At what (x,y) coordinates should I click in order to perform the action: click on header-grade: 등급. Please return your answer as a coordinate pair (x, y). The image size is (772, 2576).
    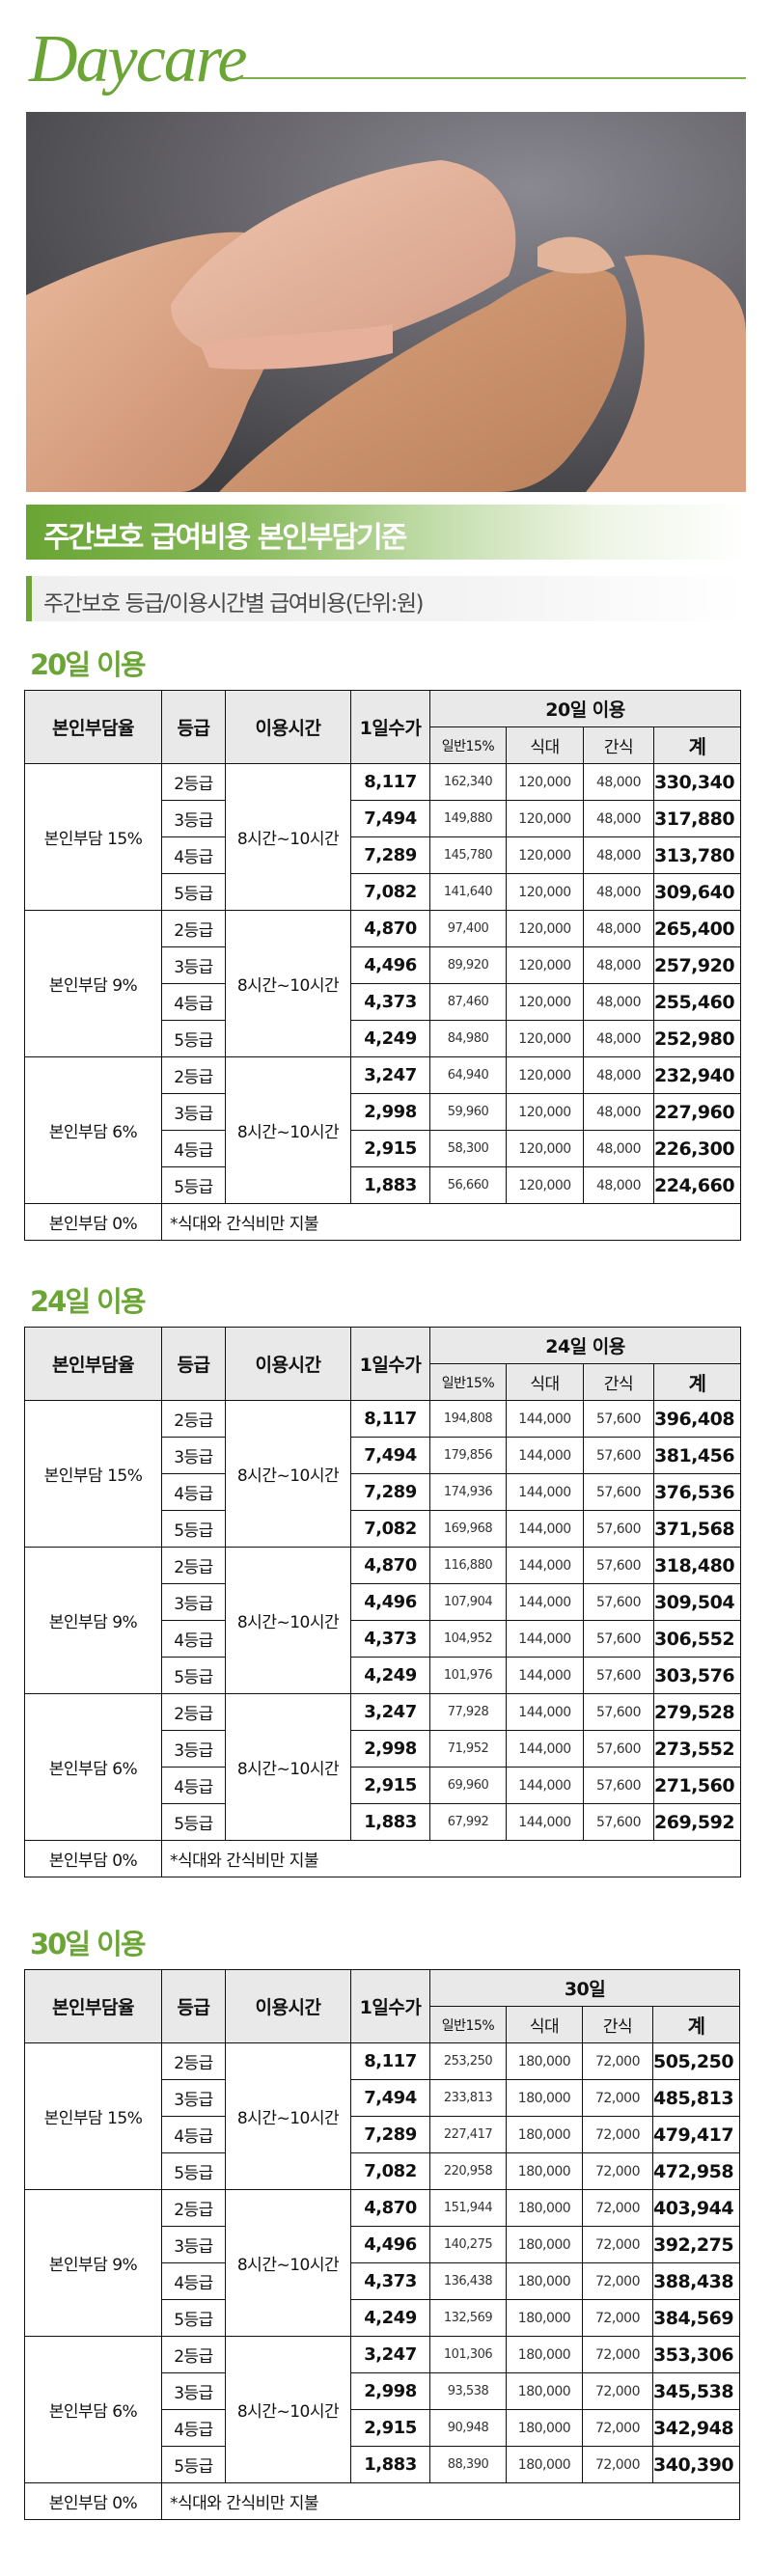
    Looking at the image, I should click on (193, 1364).